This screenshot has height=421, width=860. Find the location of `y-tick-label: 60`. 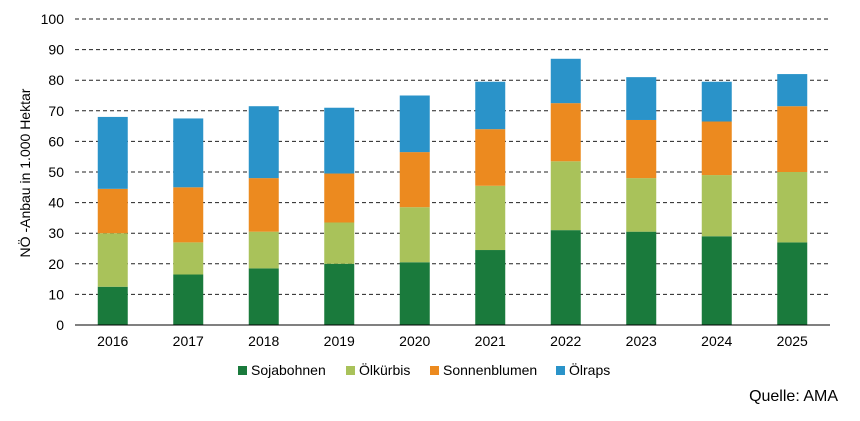

y-tick-label: 60 is located at coordinates (56, 141).